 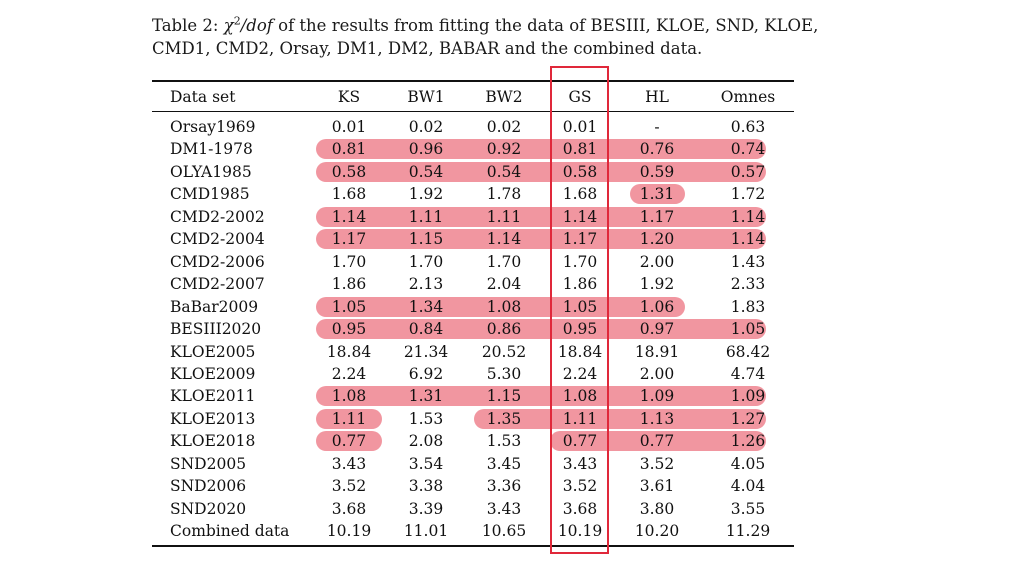 What do you see at coordinates (217, 284) in the screenshot?
I see `dataset-name: CMD2-2007` at bounding box center [217, 284].